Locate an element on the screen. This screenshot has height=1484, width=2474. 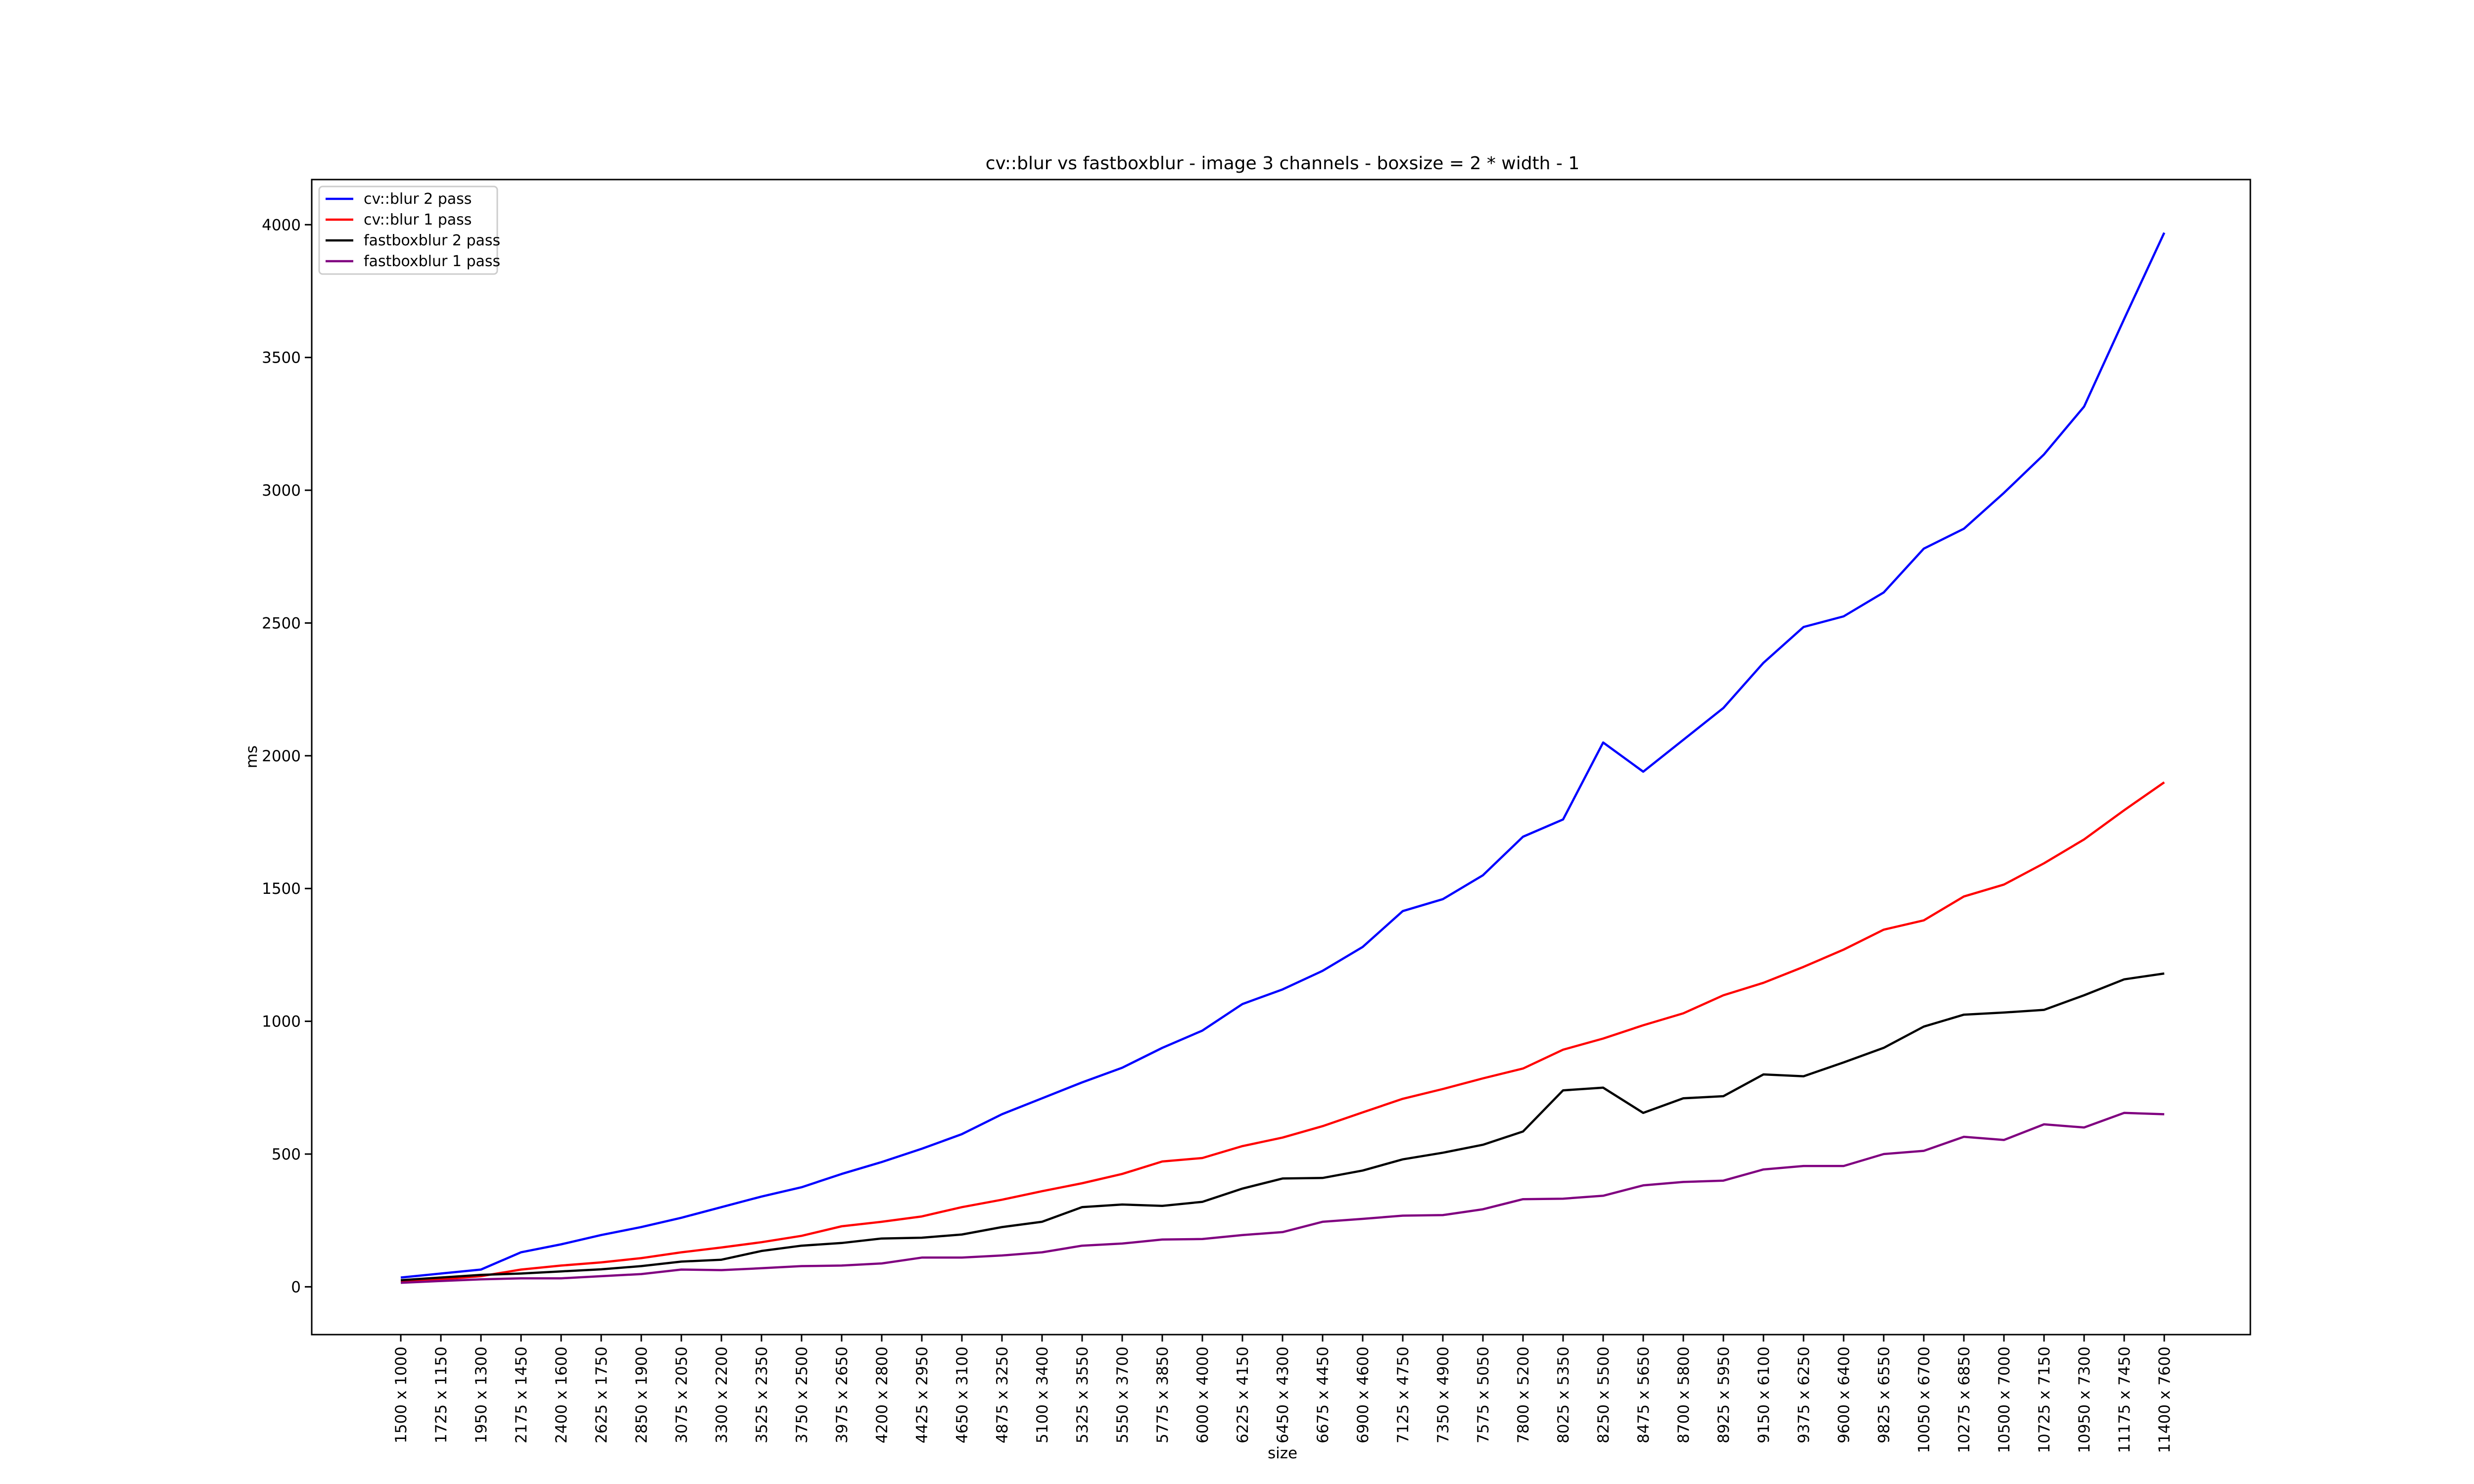
y-tick-label: 1500 is located at coordinates (282, 889).